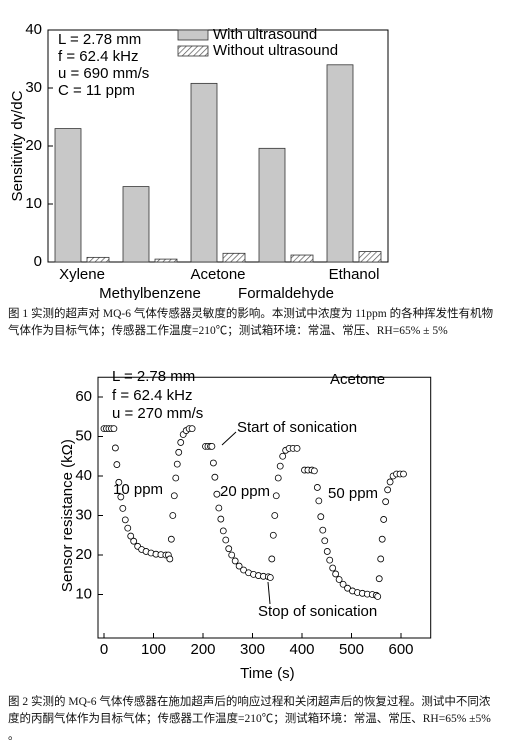 The width and height of the screenshot is (508, 745). Describe the element at coordinates (104, 649) in the screenshot. I see `x-tick-label: 0` at that location.